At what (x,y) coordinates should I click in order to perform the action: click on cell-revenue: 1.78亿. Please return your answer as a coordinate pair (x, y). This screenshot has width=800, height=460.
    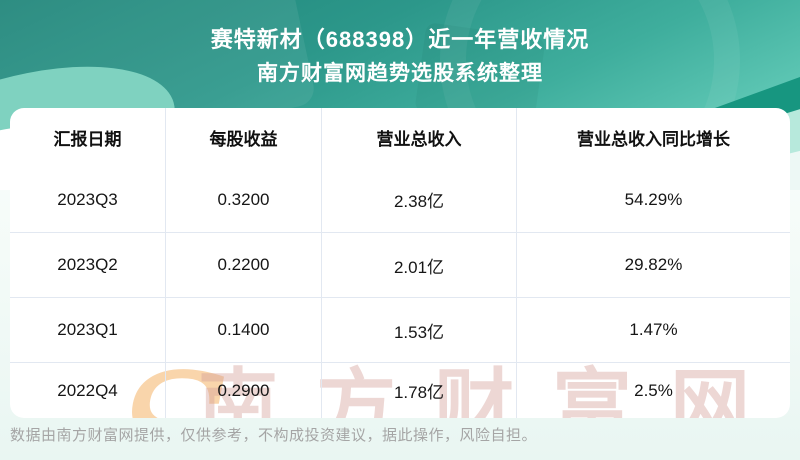
    Looking at the image, I should click on (419, 390).